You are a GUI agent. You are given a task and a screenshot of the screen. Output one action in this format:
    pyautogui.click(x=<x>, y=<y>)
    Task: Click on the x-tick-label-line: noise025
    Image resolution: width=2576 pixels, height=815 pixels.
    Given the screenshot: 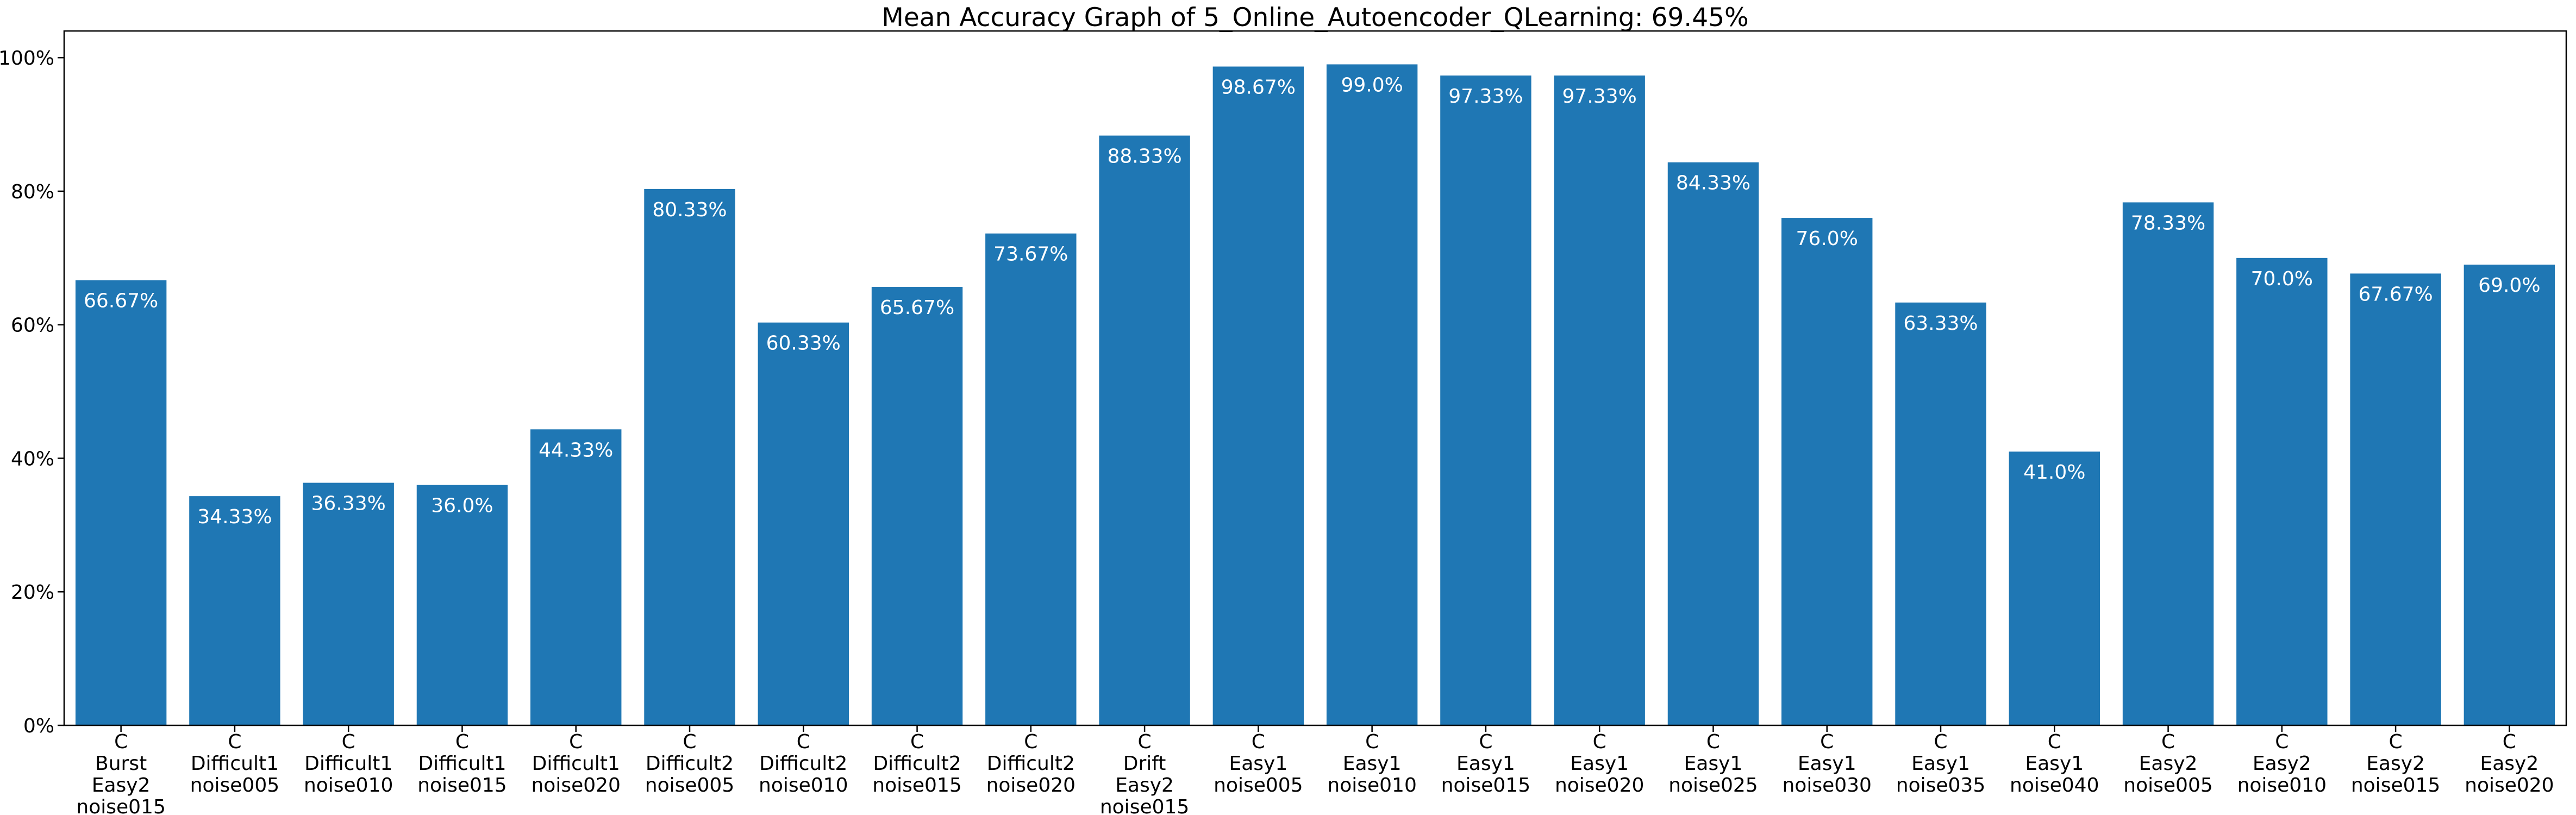 What is the action you would take?
    pyautogui.click(x=1713, y=786)
    